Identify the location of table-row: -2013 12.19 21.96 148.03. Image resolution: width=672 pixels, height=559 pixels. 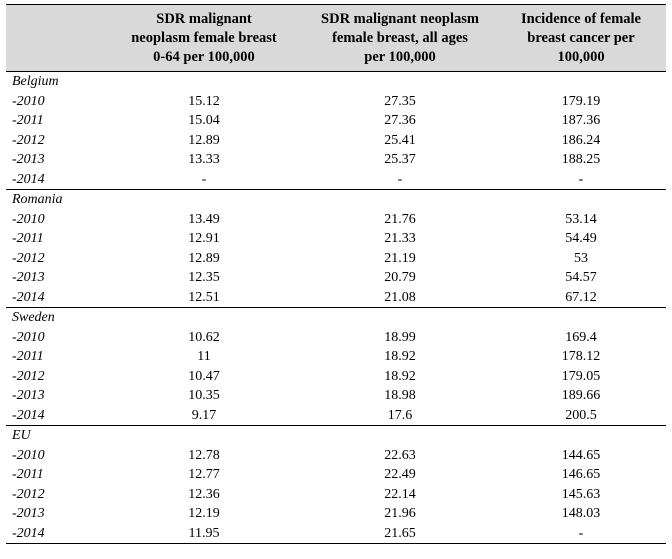
(336, 514).